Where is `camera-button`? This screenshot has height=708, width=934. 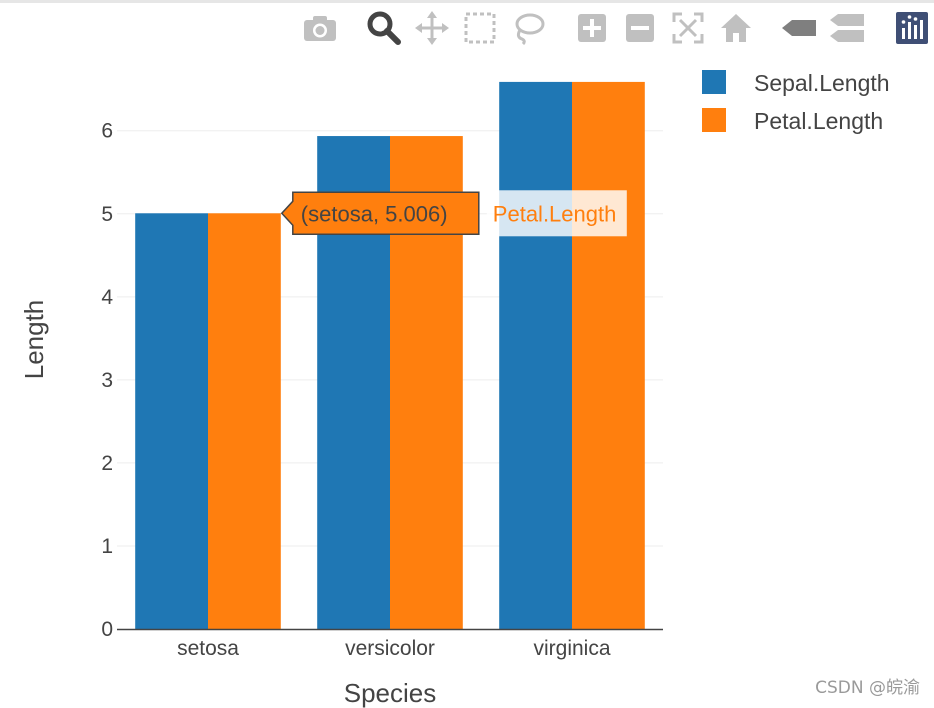
camera-button is located at coordinates (320, 28).